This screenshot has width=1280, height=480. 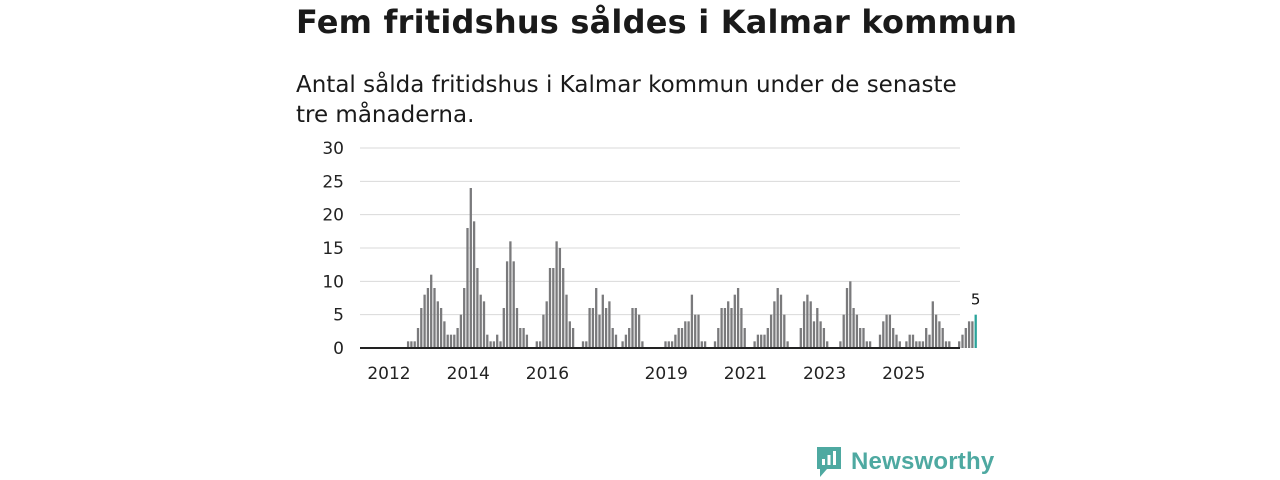 What do you see at coordinates (975, 331) in the screenshot?
I see `bar-highlighted` at bounding box center [975, 331].